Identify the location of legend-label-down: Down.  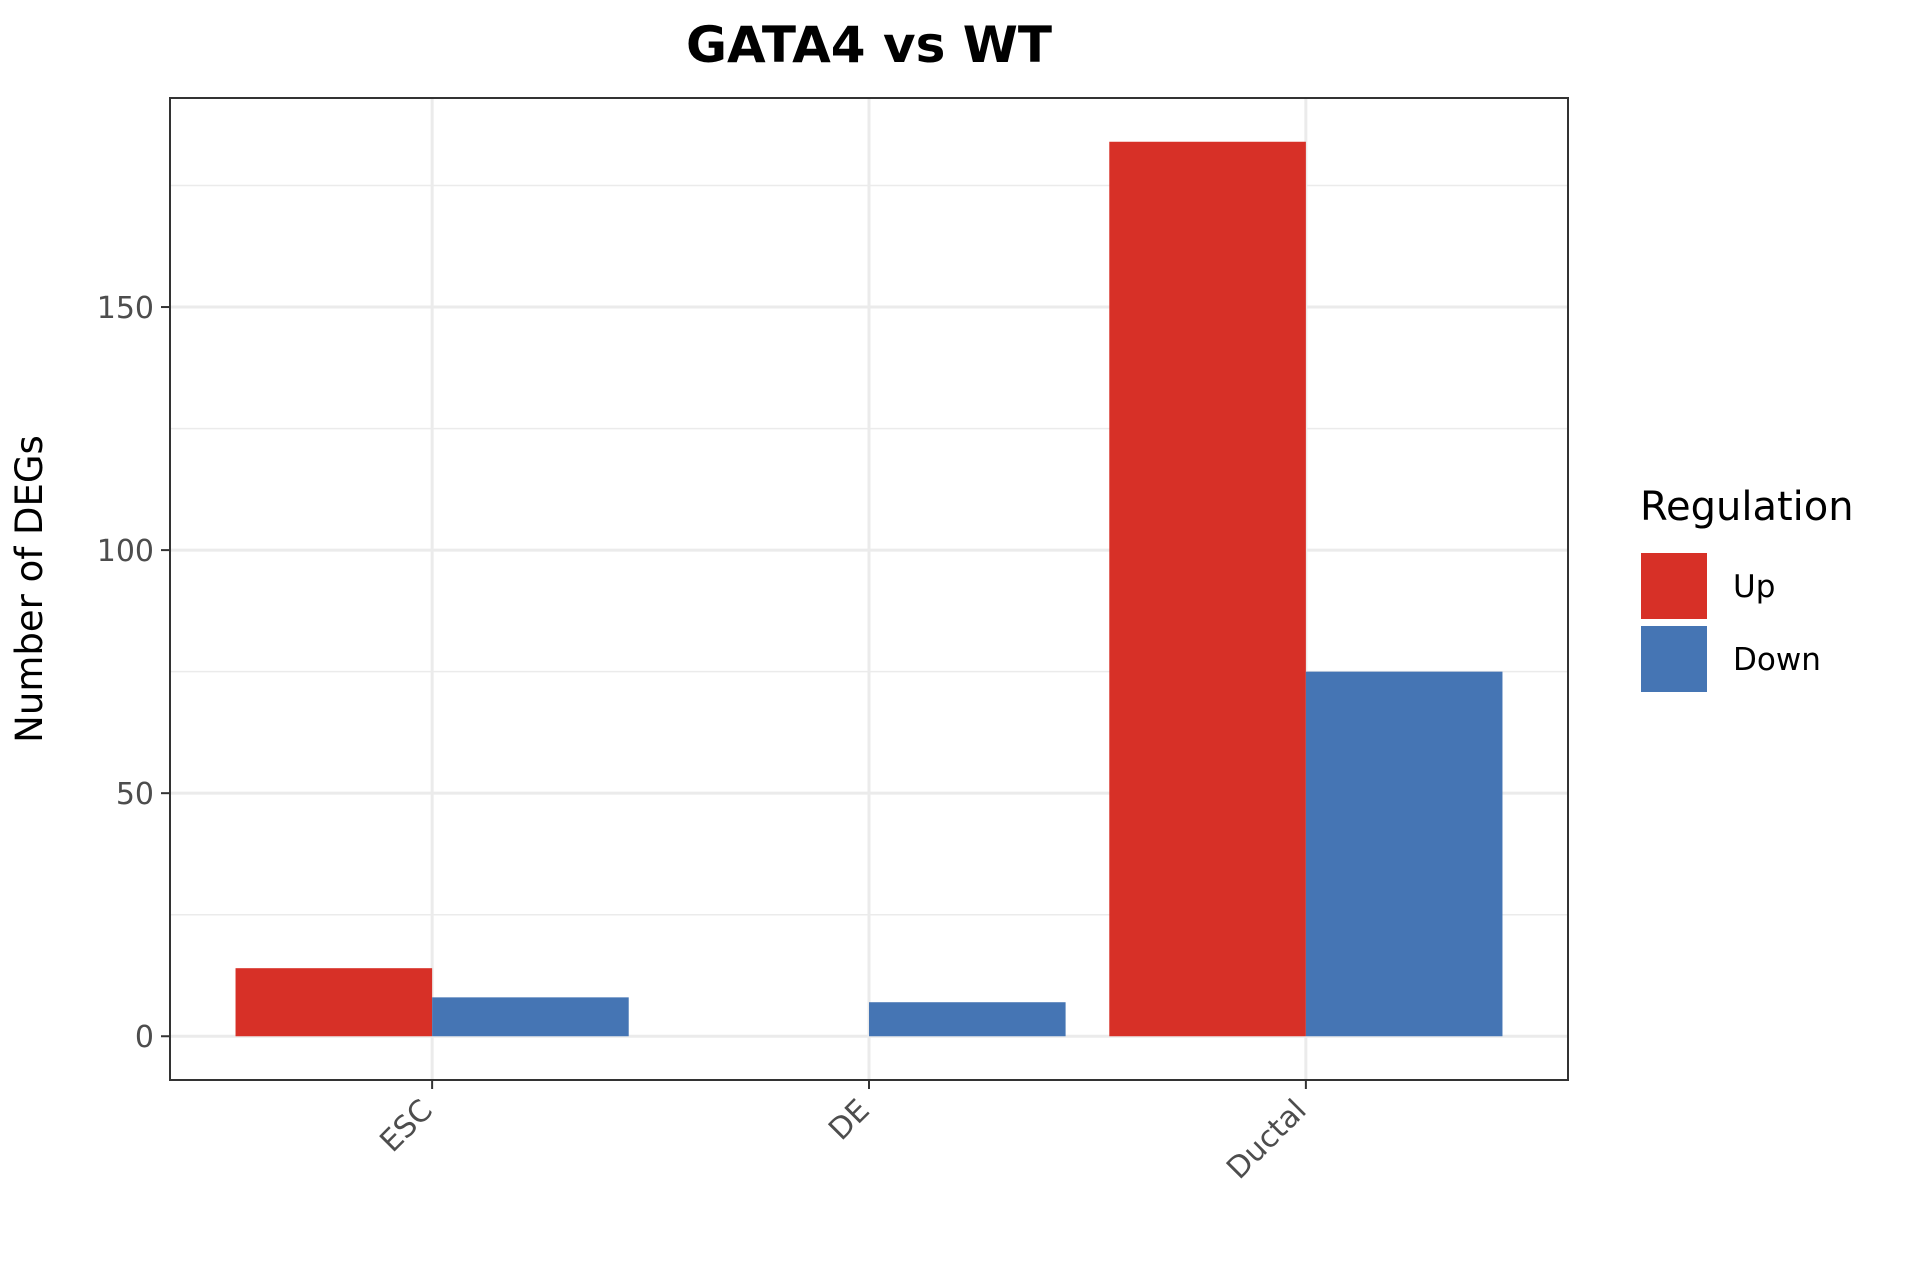
(1777, 660).